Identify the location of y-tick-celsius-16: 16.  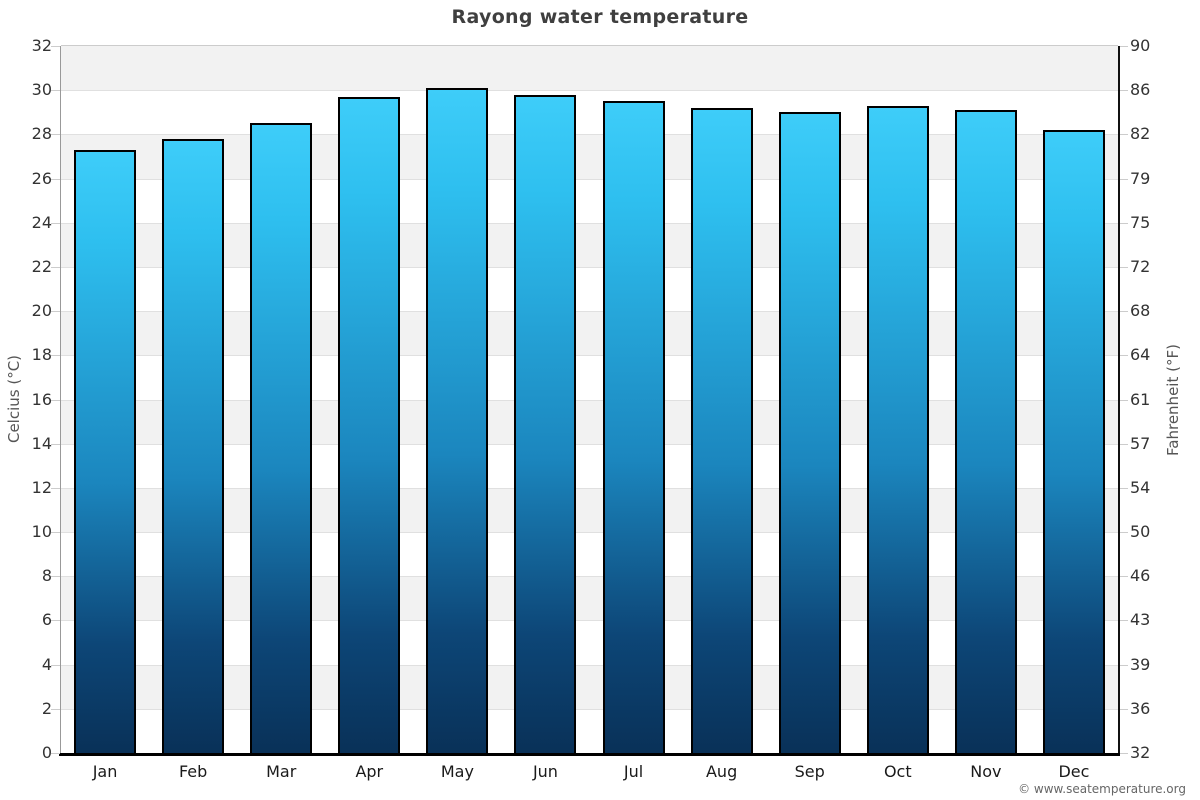
(41, 399).